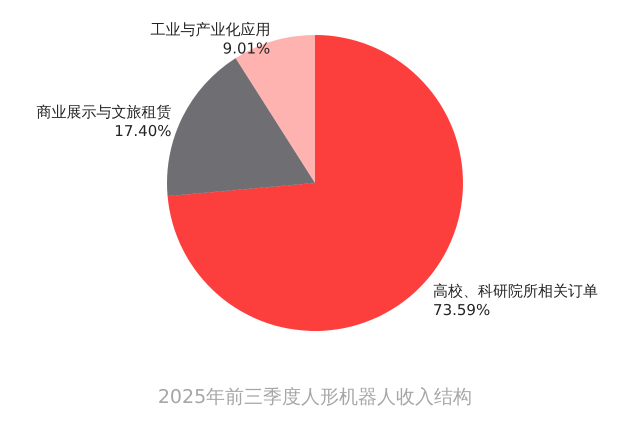 The width and height of the screenshot is (640, 422). Describe the element at coordinates (246, 48) in the screenshot. I see `data-label: 9.01%` at that location.